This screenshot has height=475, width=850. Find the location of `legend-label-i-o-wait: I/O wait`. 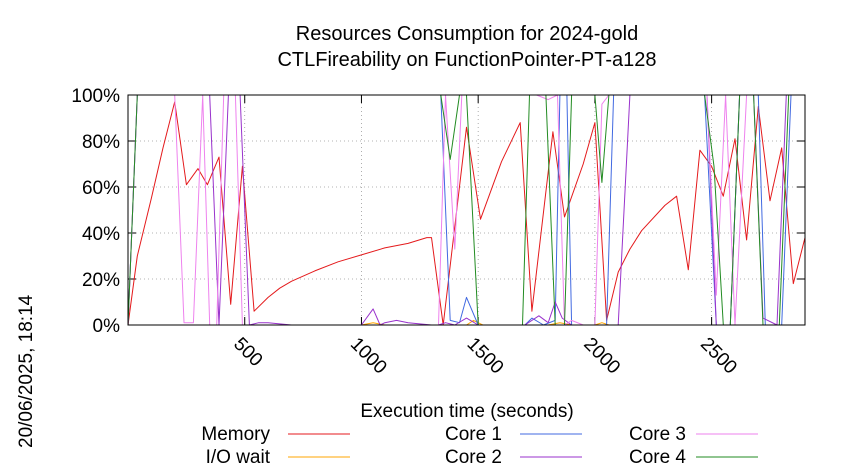

legend-label-i-o-wait: I/O wait is located at coordinates (238, 457).